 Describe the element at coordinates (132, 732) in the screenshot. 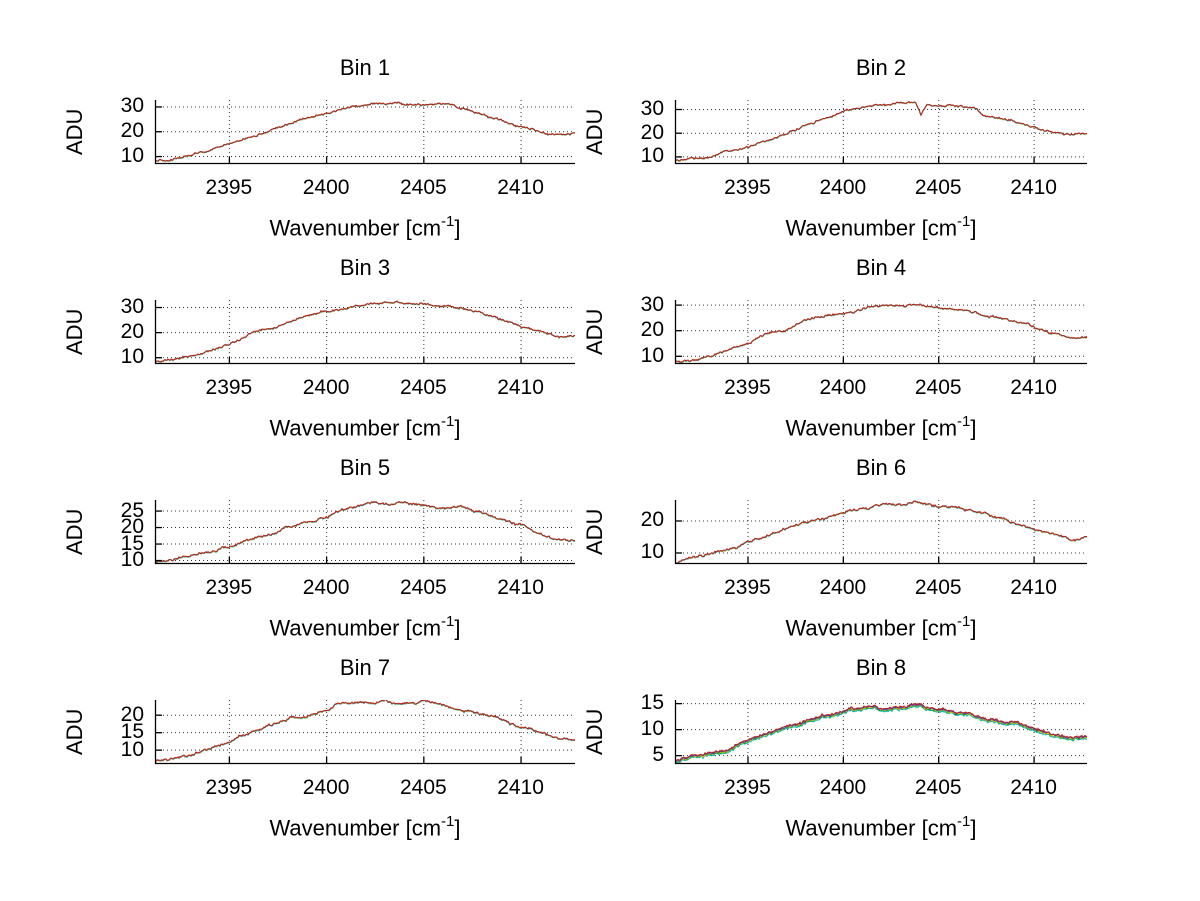

I see `y-tick-label: 15` at that location.